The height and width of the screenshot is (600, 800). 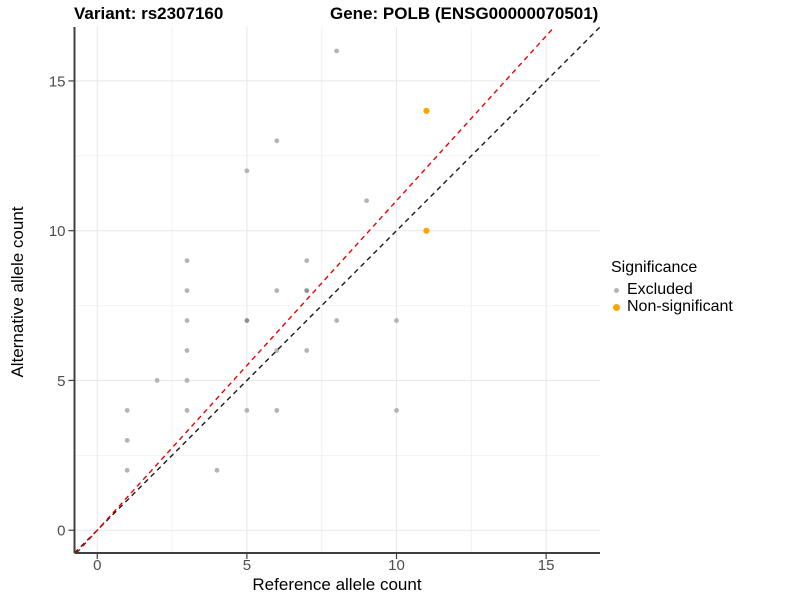 I want to click on y-tick-label: 15, so click(x=57, y=81).